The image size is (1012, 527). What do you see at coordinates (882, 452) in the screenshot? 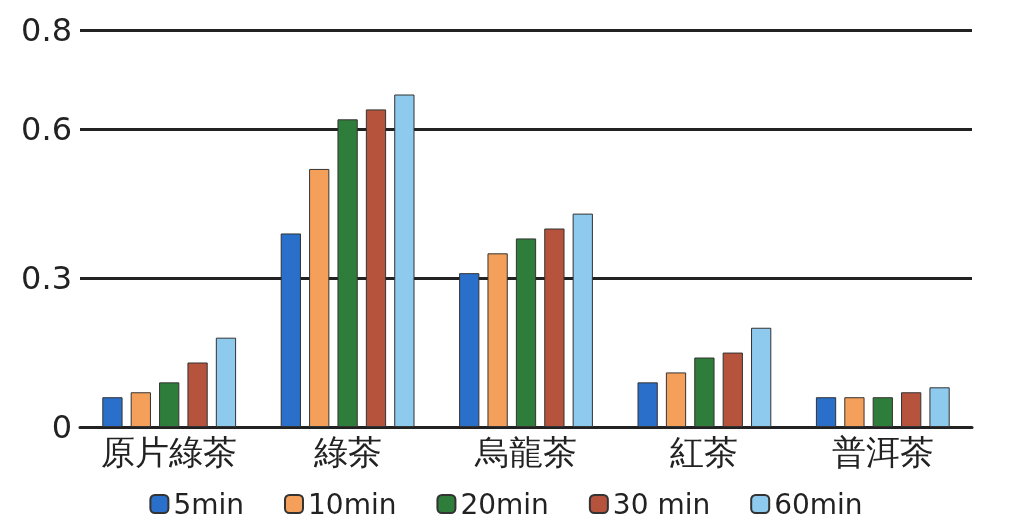
I see `x-tick-label: 普洱茶` at bounding box center [882, 452].